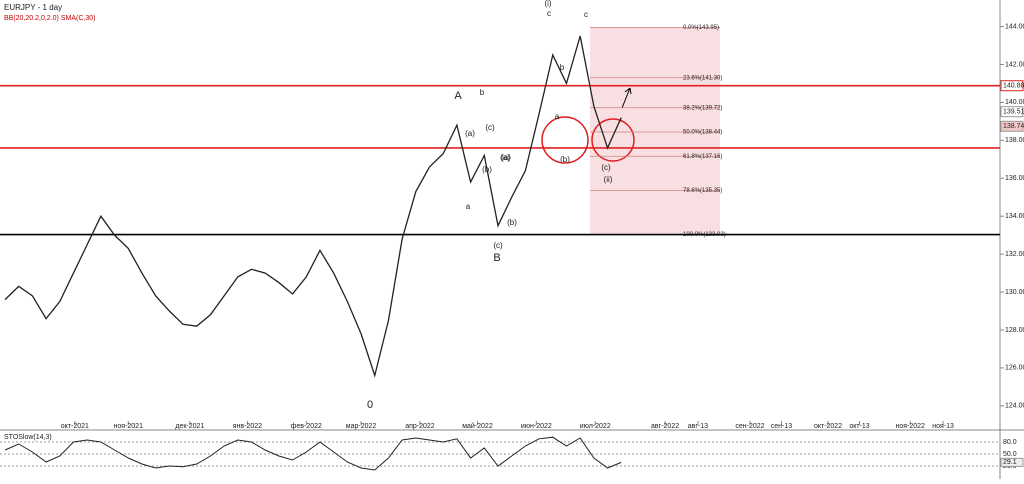 The image size is (1024, 484). What do you see at coordinates (595, 426) in the screenshot?
I see `x-tick-label: июл-2022` at bounding box center [595, 426].